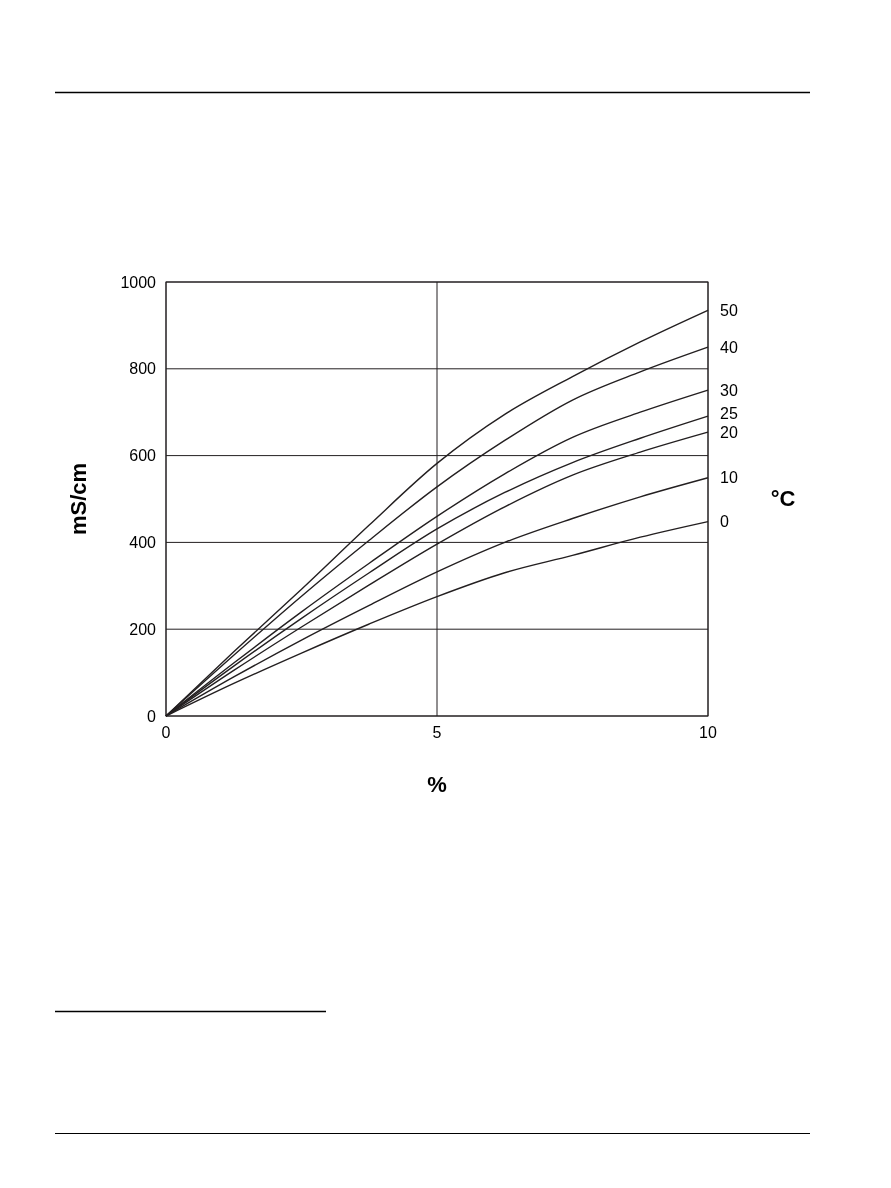 The image size is (891, 1188). Describe the element at coordinates (152, 716) in the screenshot. I see `y-tick-label: 0` at that location.